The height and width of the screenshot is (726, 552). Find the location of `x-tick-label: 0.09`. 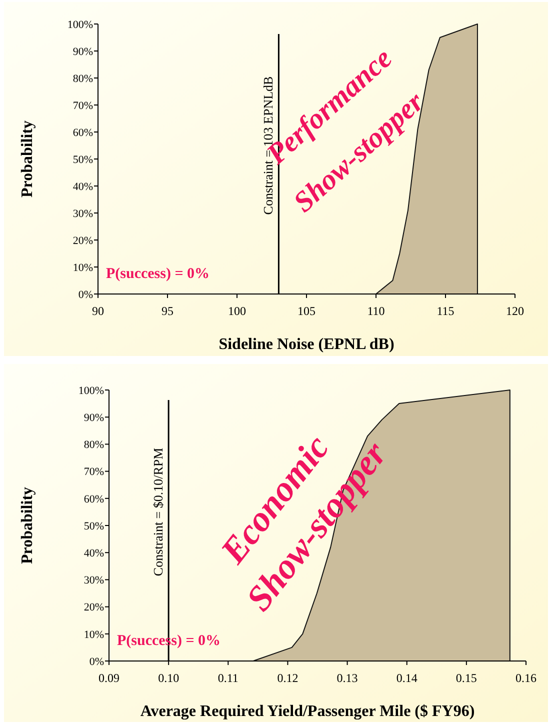

x-tick-label: 0.09 is located at coordinates (109, 678).